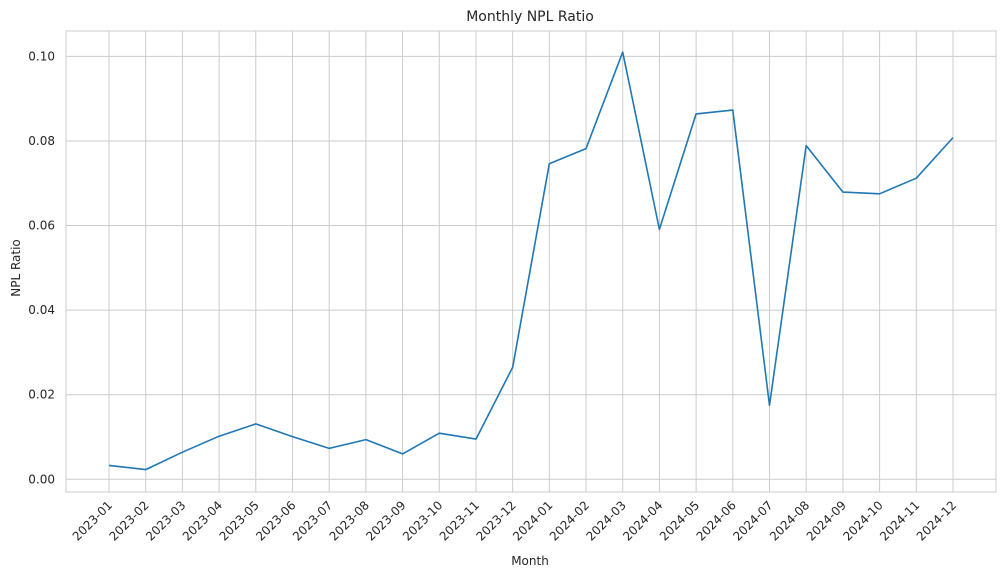 The image size is (1006, 581). I want to click on y-tick-label: 0.06, so click(41, 226).